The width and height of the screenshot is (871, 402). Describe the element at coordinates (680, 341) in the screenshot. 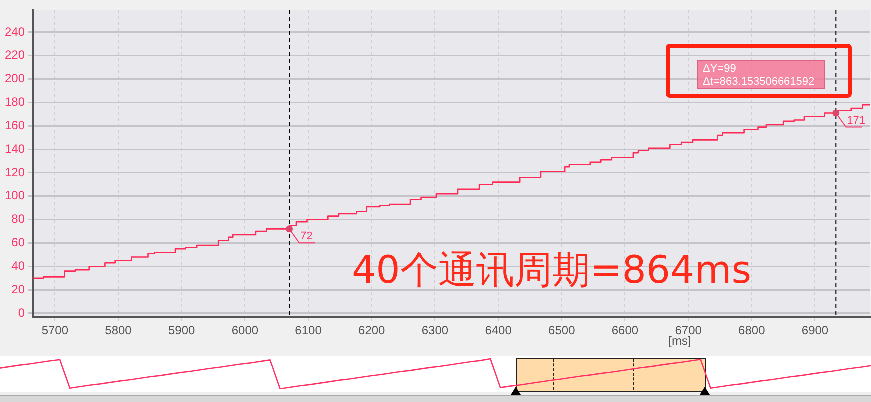

I see `x-axis-title: [ms]` at that location.